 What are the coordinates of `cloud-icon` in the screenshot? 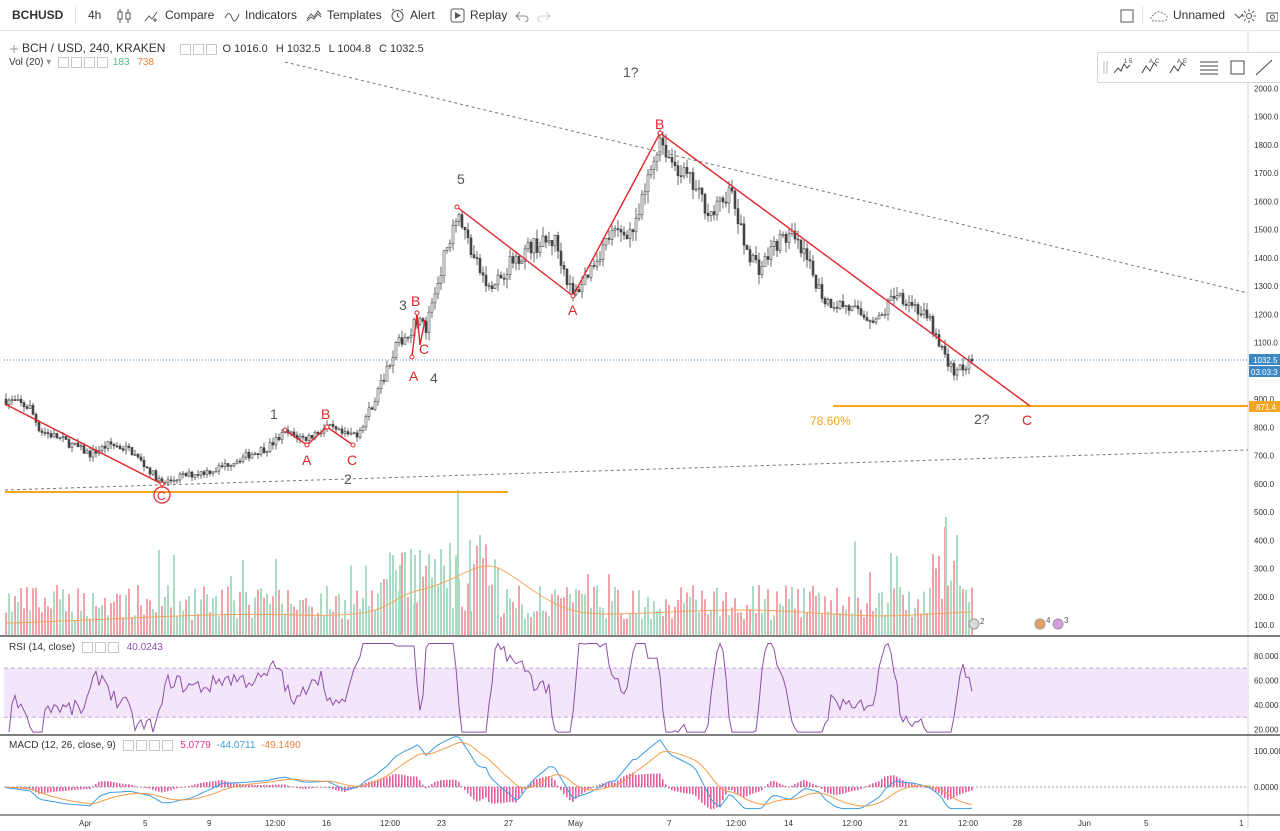 It's located at (1159, 16).